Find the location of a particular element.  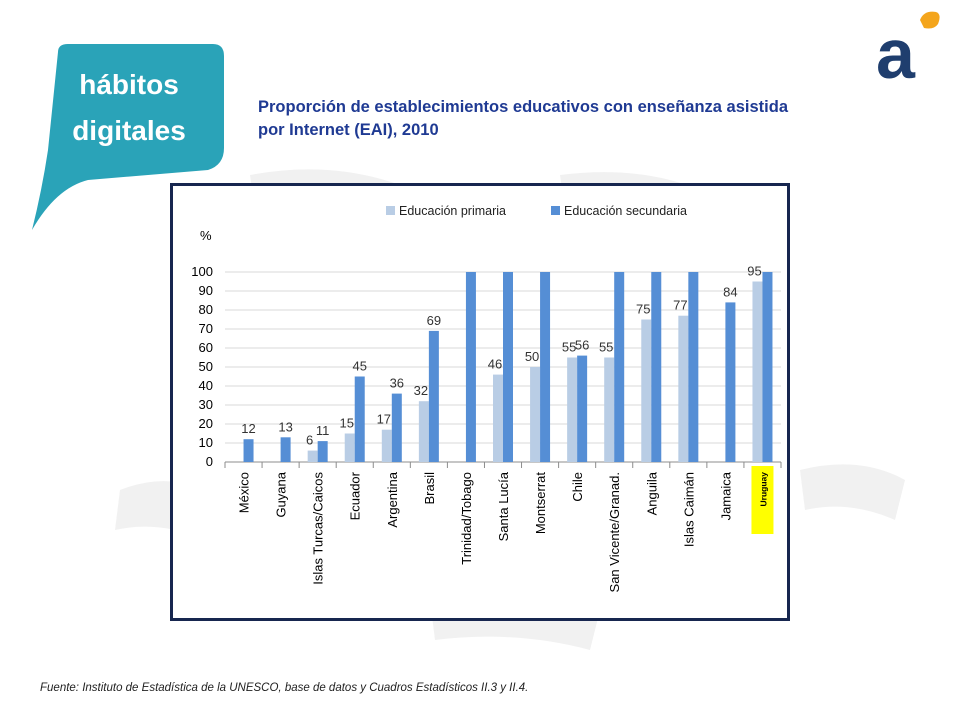

data-label-primaria: 95 is located at coordinates (754, 271).